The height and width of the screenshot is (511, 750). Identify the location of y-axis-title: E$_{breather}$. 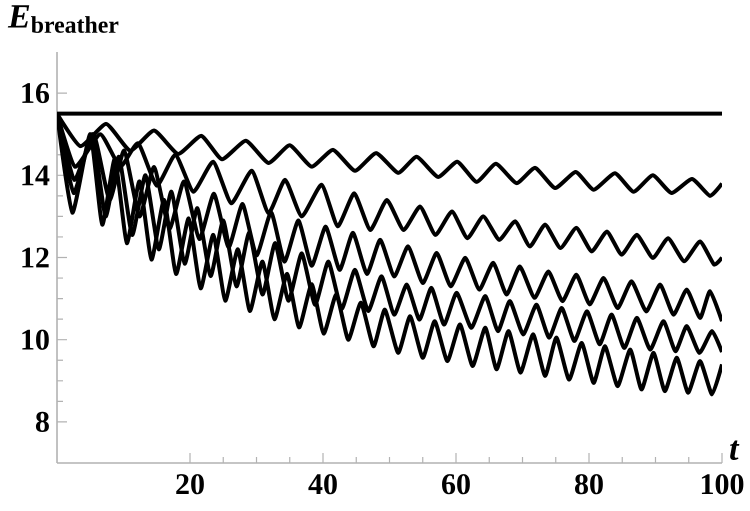
(63, 19).